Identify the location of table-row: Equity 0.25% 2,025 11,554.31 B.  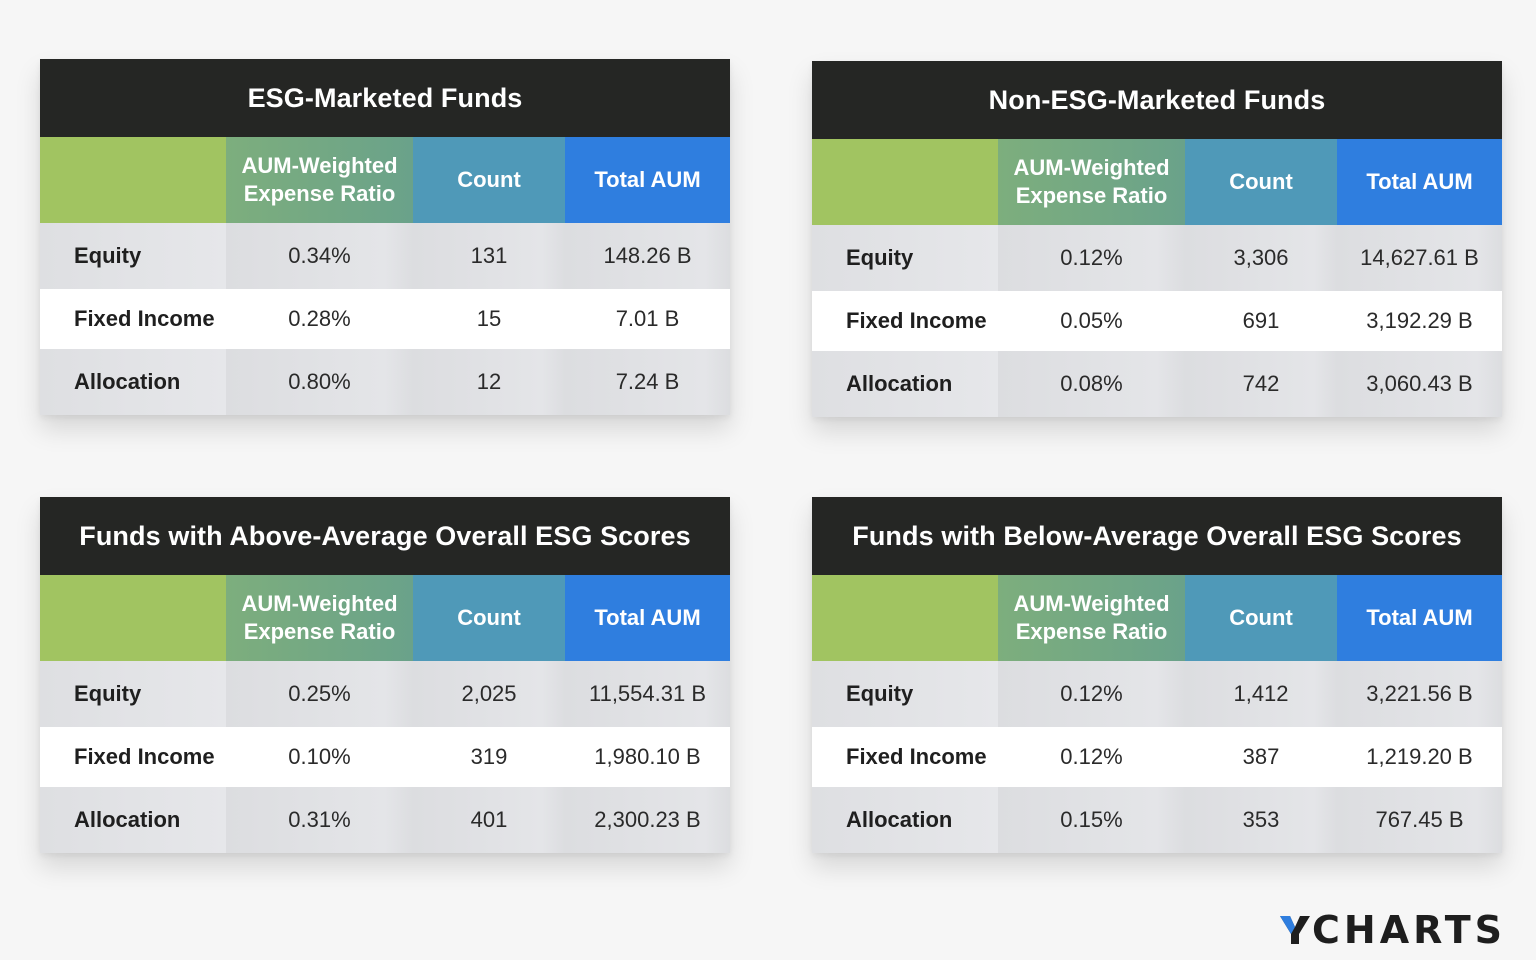
(385, 694).